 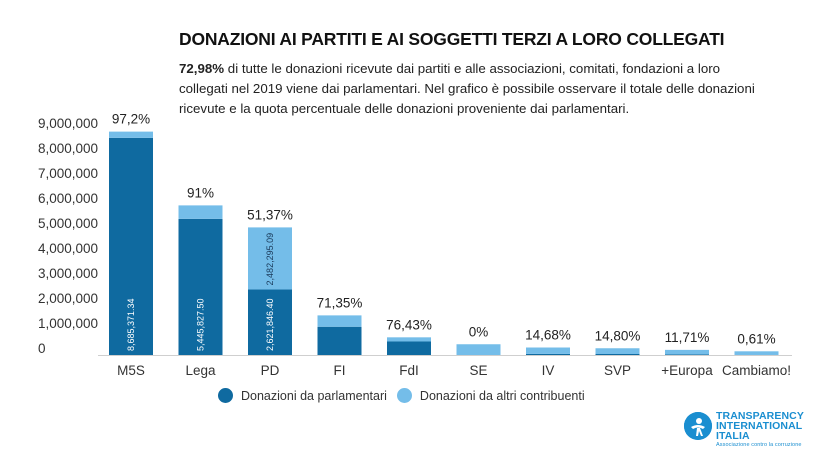 What do you see at coordinates (409, 370) in the screenshot?
I see `x-tick-label: FdI` at bounding box center [409, 370].